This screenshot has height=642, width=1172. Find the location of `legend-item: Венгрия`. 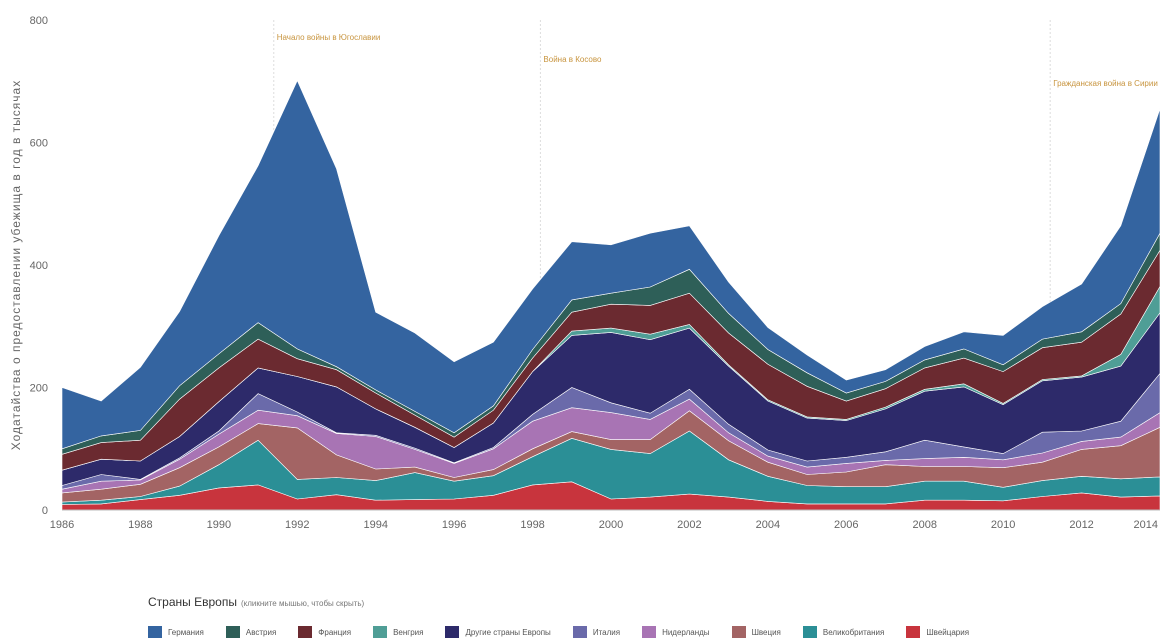

legend-item: Венгрия is located at coordinates (398, 632).